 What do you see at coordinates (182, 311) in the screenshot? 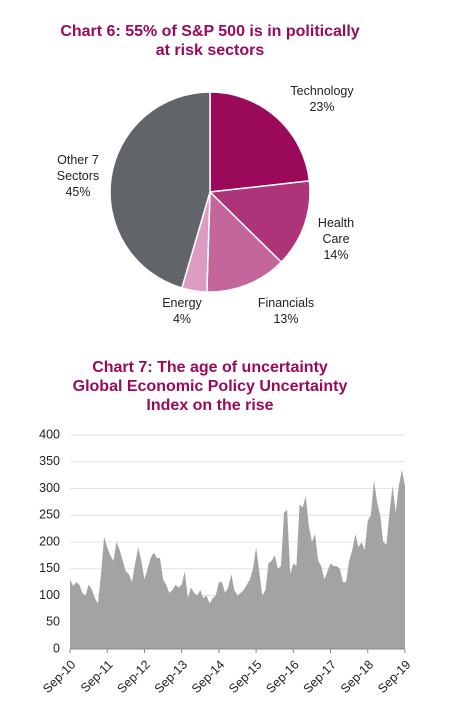
I see `slice-label: Energy 4%` at bounding box center [182, 311].